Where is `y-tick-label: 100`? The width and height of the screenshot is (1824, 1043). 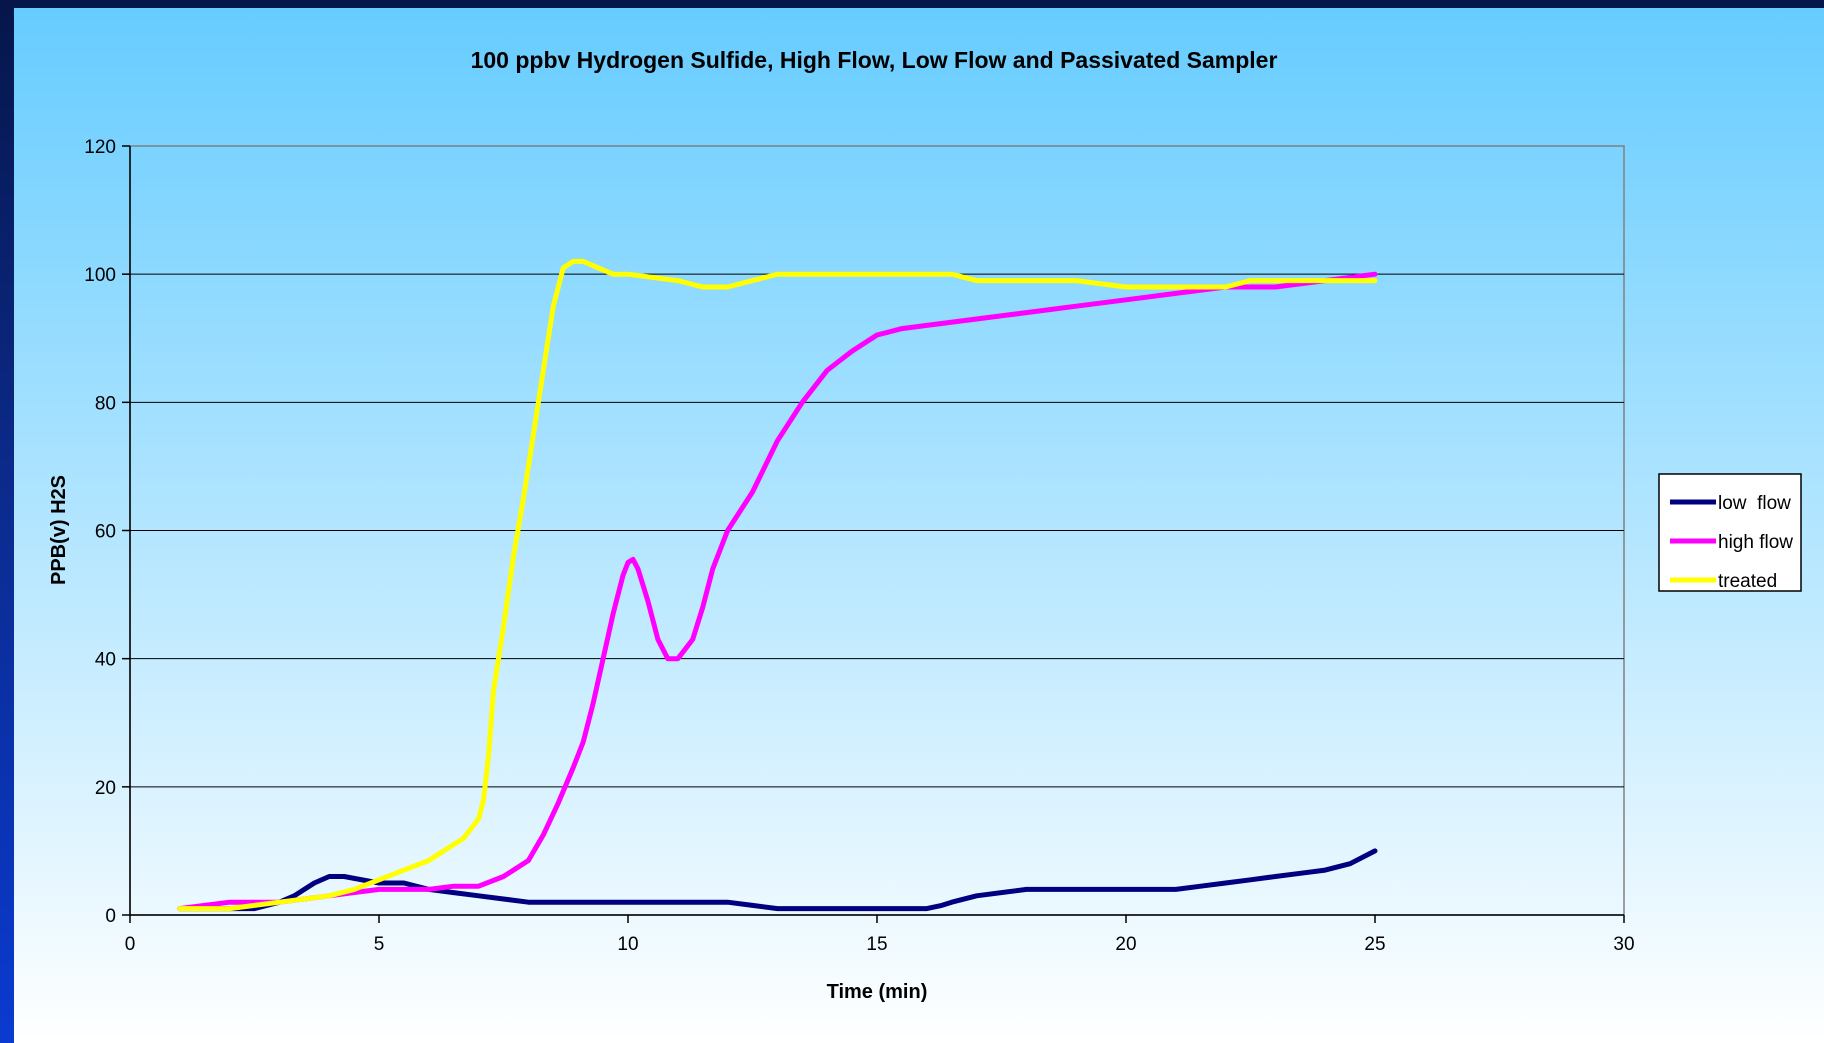 y-tick-label: 100 is located at coordinates (100, 275).